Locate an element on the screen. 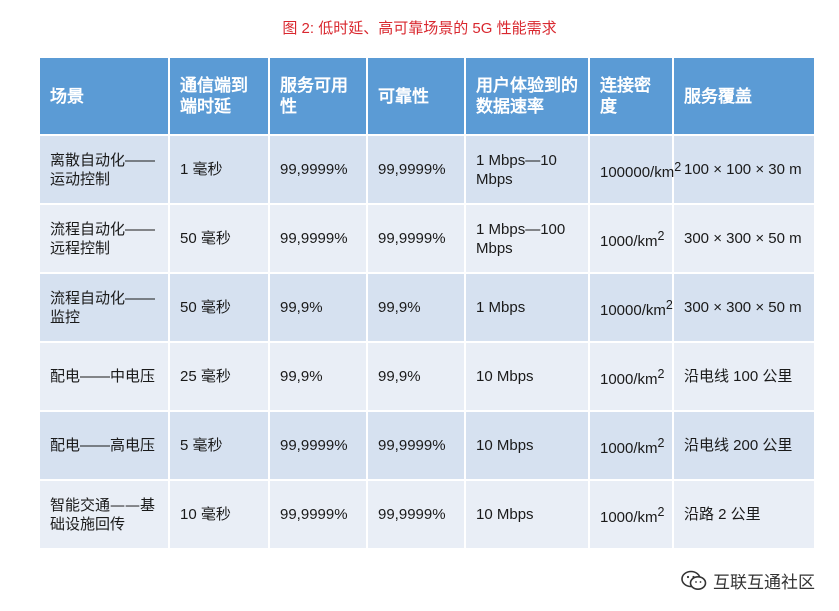  cell-data-rate: 1 Mbps—100 Mbps is located at coordinates (527, 238).